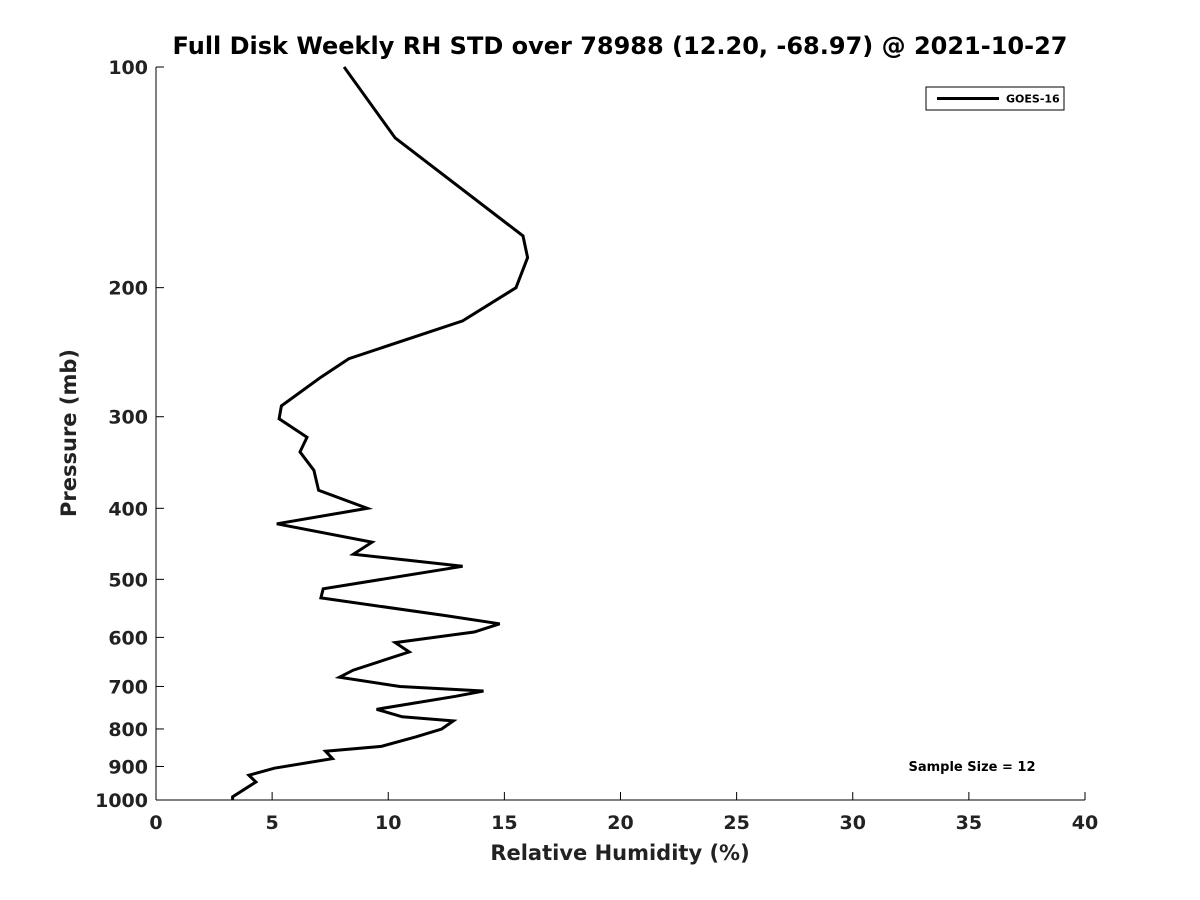  What do you see at coordinates (128, 687) in the screenshot?
I see `y-tick-label-700: 700` at bounding box center [128, 687].